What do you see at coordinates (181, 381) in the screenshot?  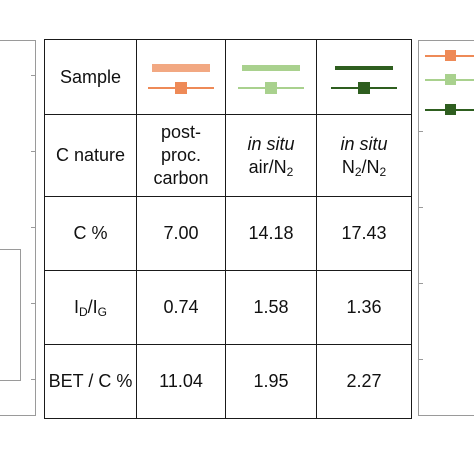 I see `bet-value: 11.04` at bounding box center [181, 381].